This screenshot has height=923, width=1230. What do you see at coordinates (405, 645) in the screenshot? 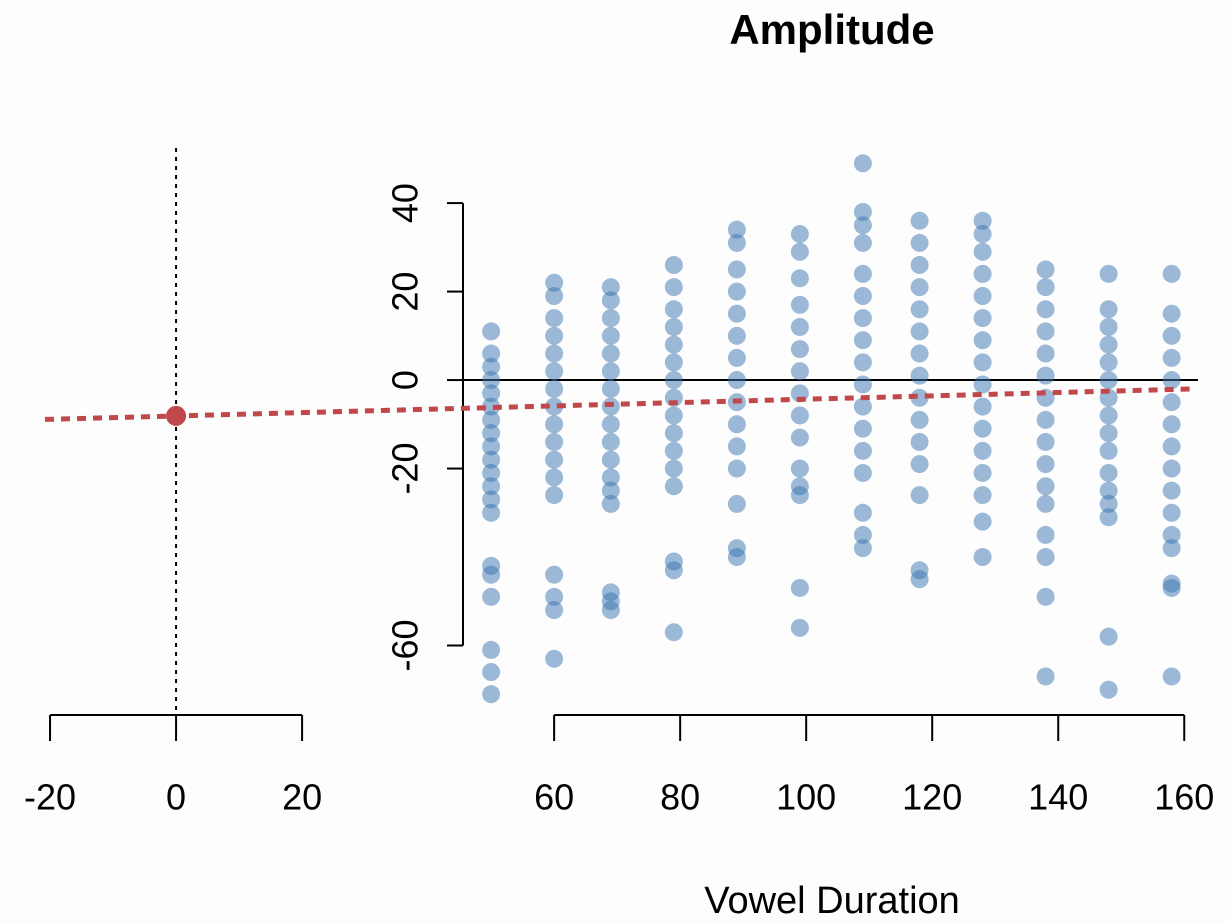
I see `y-tick-label: -60` at bounding box center [405, 645].